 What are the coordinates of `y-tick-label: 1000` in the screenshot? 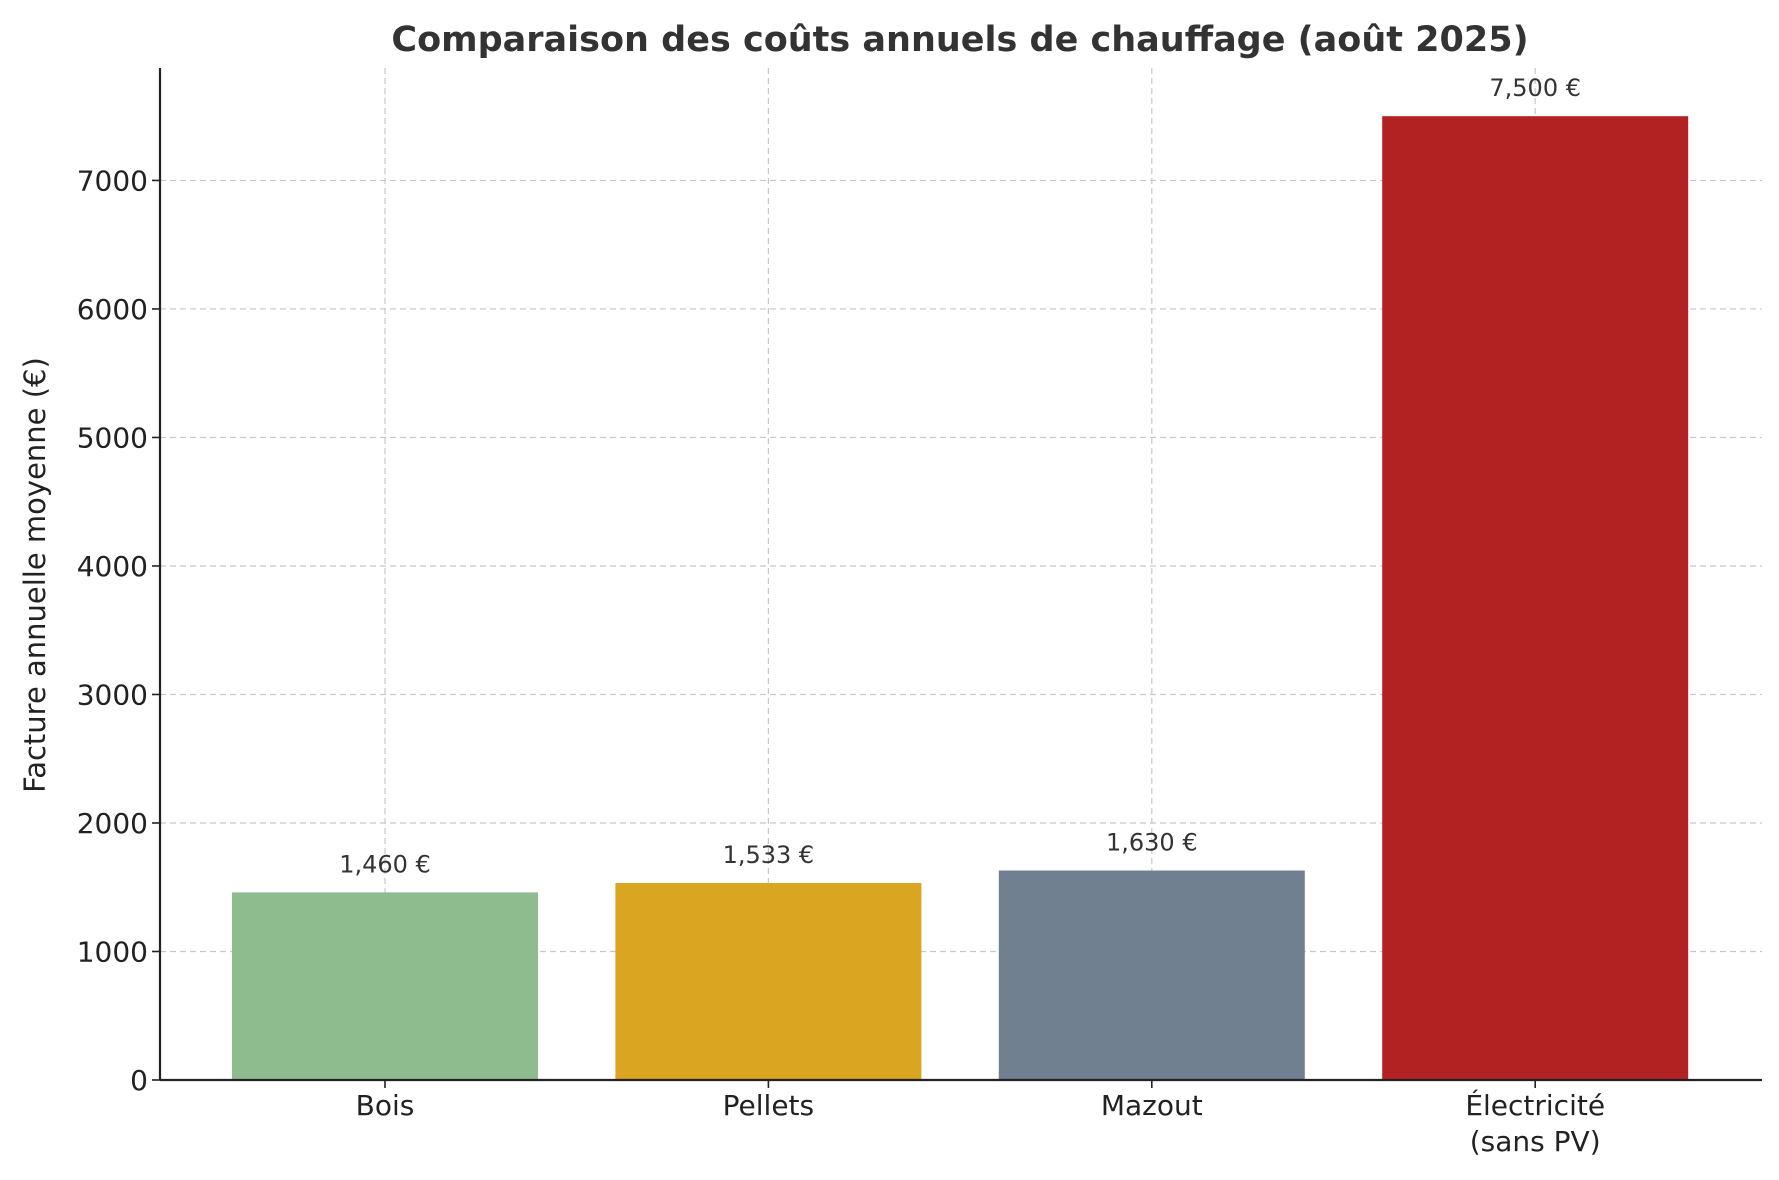 It's located at (112, 951).